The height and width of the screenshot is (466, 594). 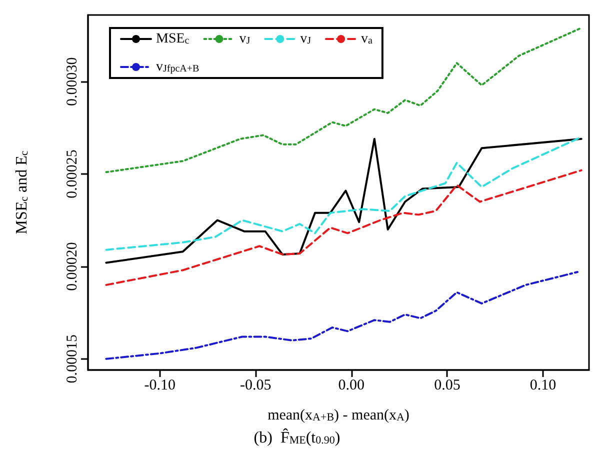 I want to click on y-tick-label: 0.00015, so click(x=72, y=359).